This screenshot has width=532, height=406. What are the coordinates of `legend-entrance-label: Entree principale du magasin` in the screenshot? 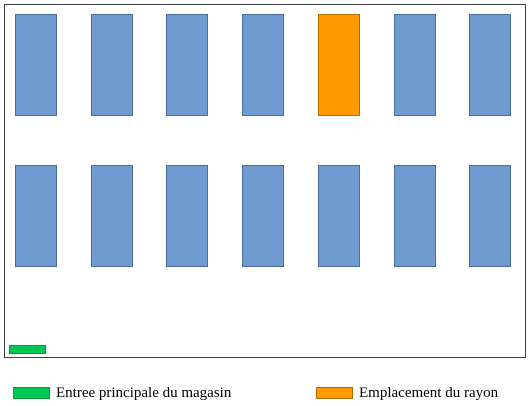 It's located at (144, 392).